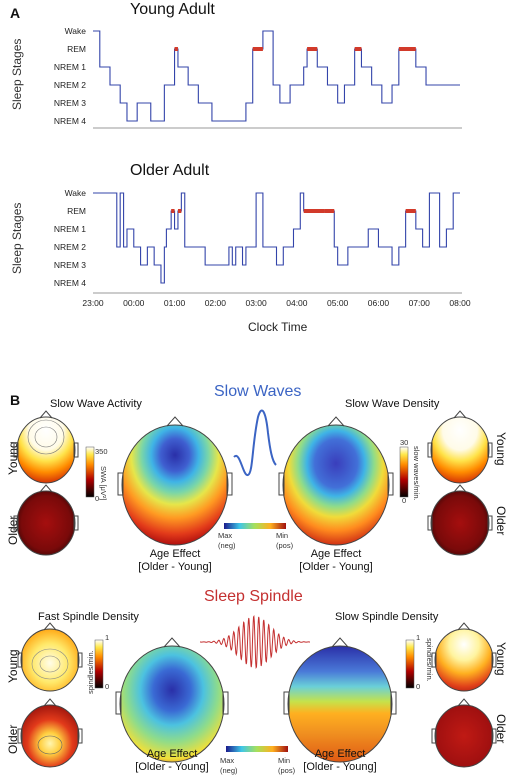 The image size is (508, 778). Describe the element at coordinates (170, 170) in the screenshot. I see `older-adult-title: Older Adult` at that location.